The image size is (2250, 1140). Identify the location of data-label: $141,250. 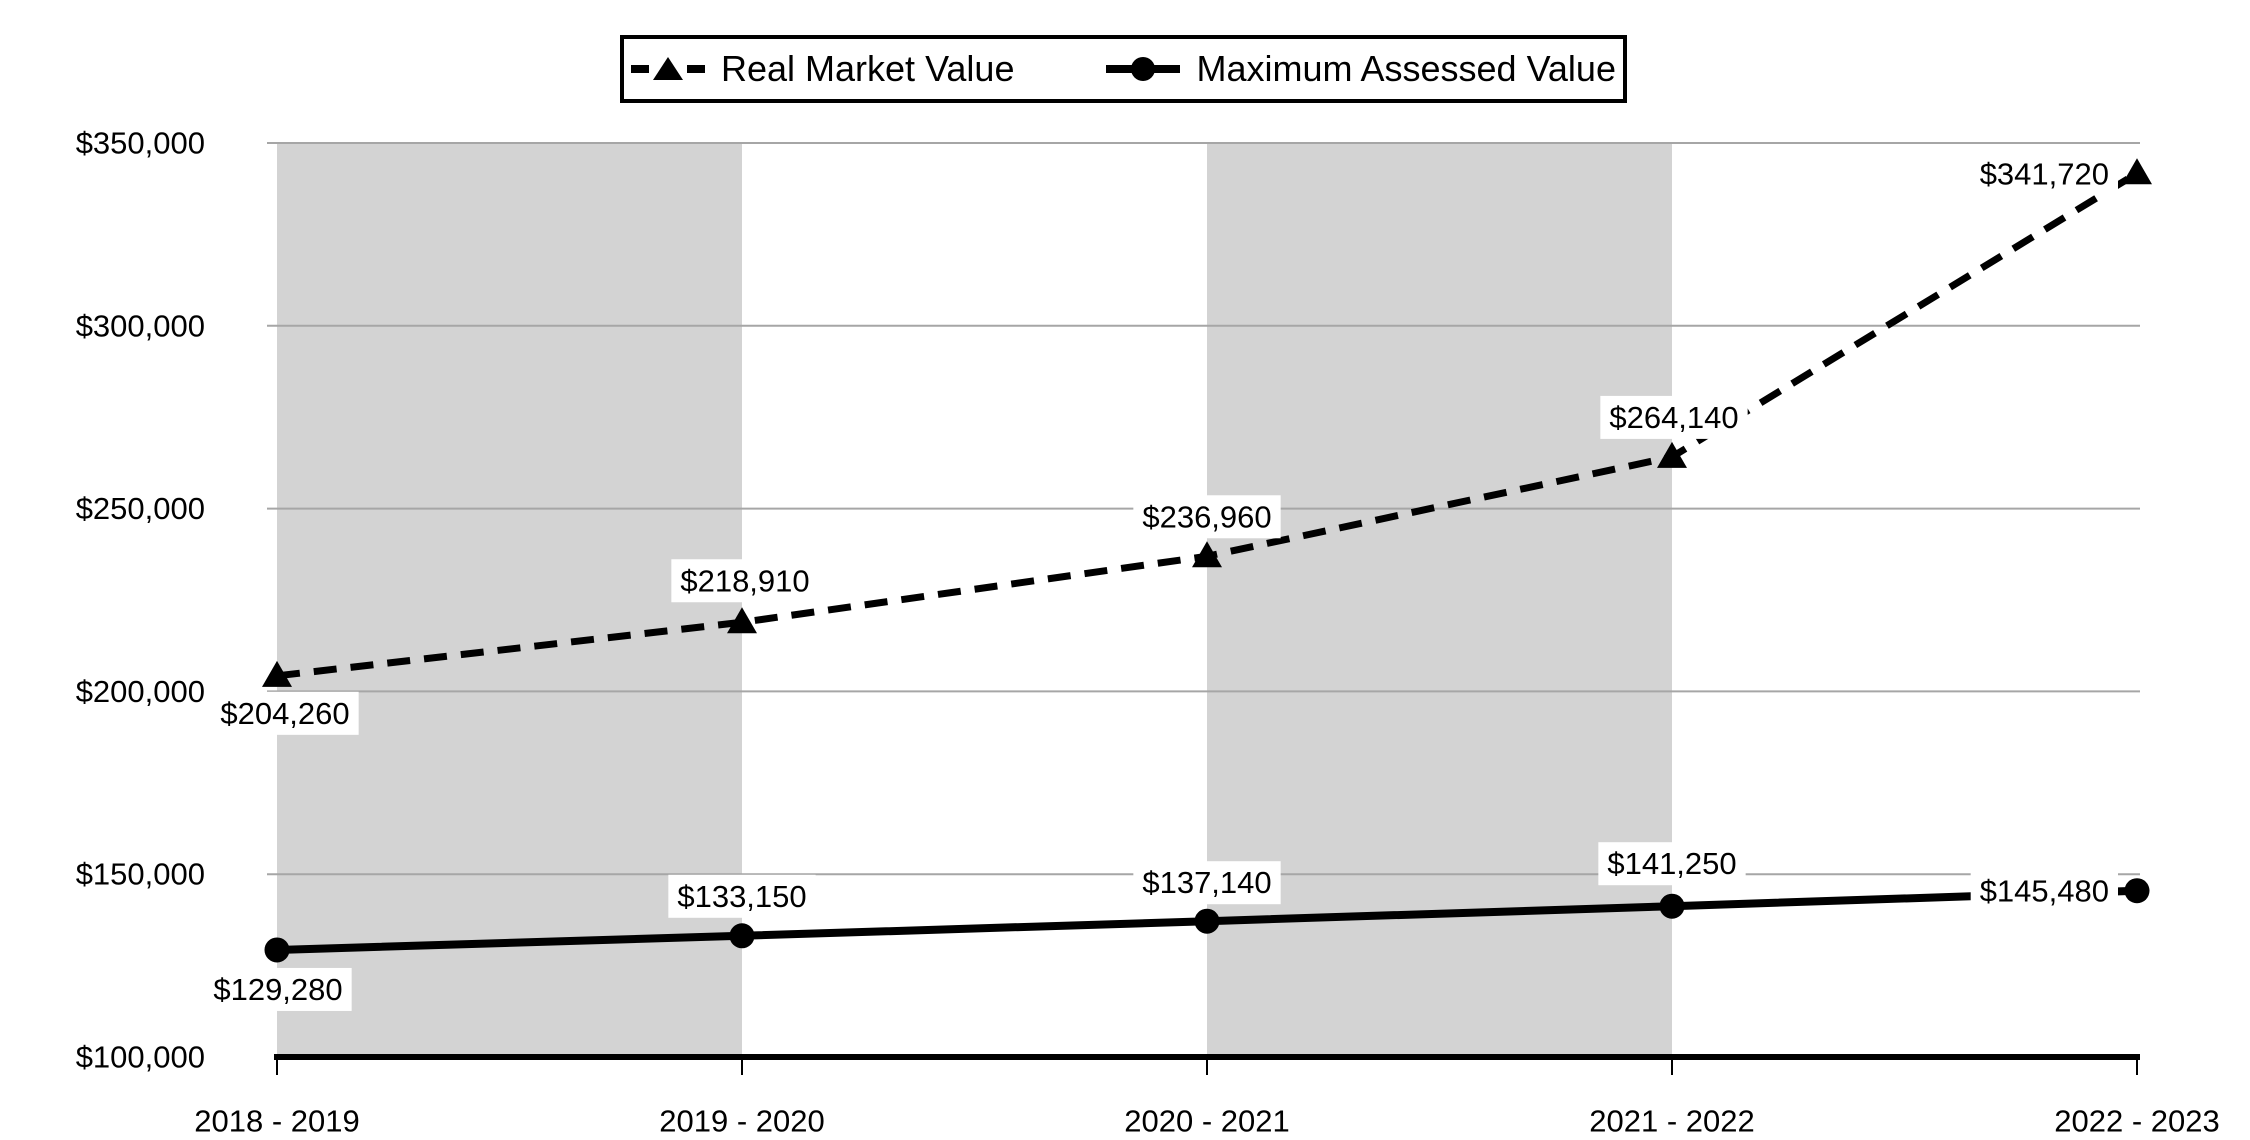
(1671, 863).